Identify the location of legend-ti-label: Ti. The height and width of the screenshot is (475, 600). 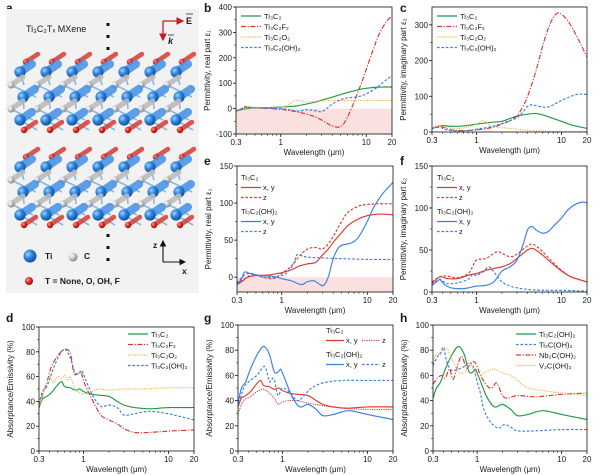
(48, 256).